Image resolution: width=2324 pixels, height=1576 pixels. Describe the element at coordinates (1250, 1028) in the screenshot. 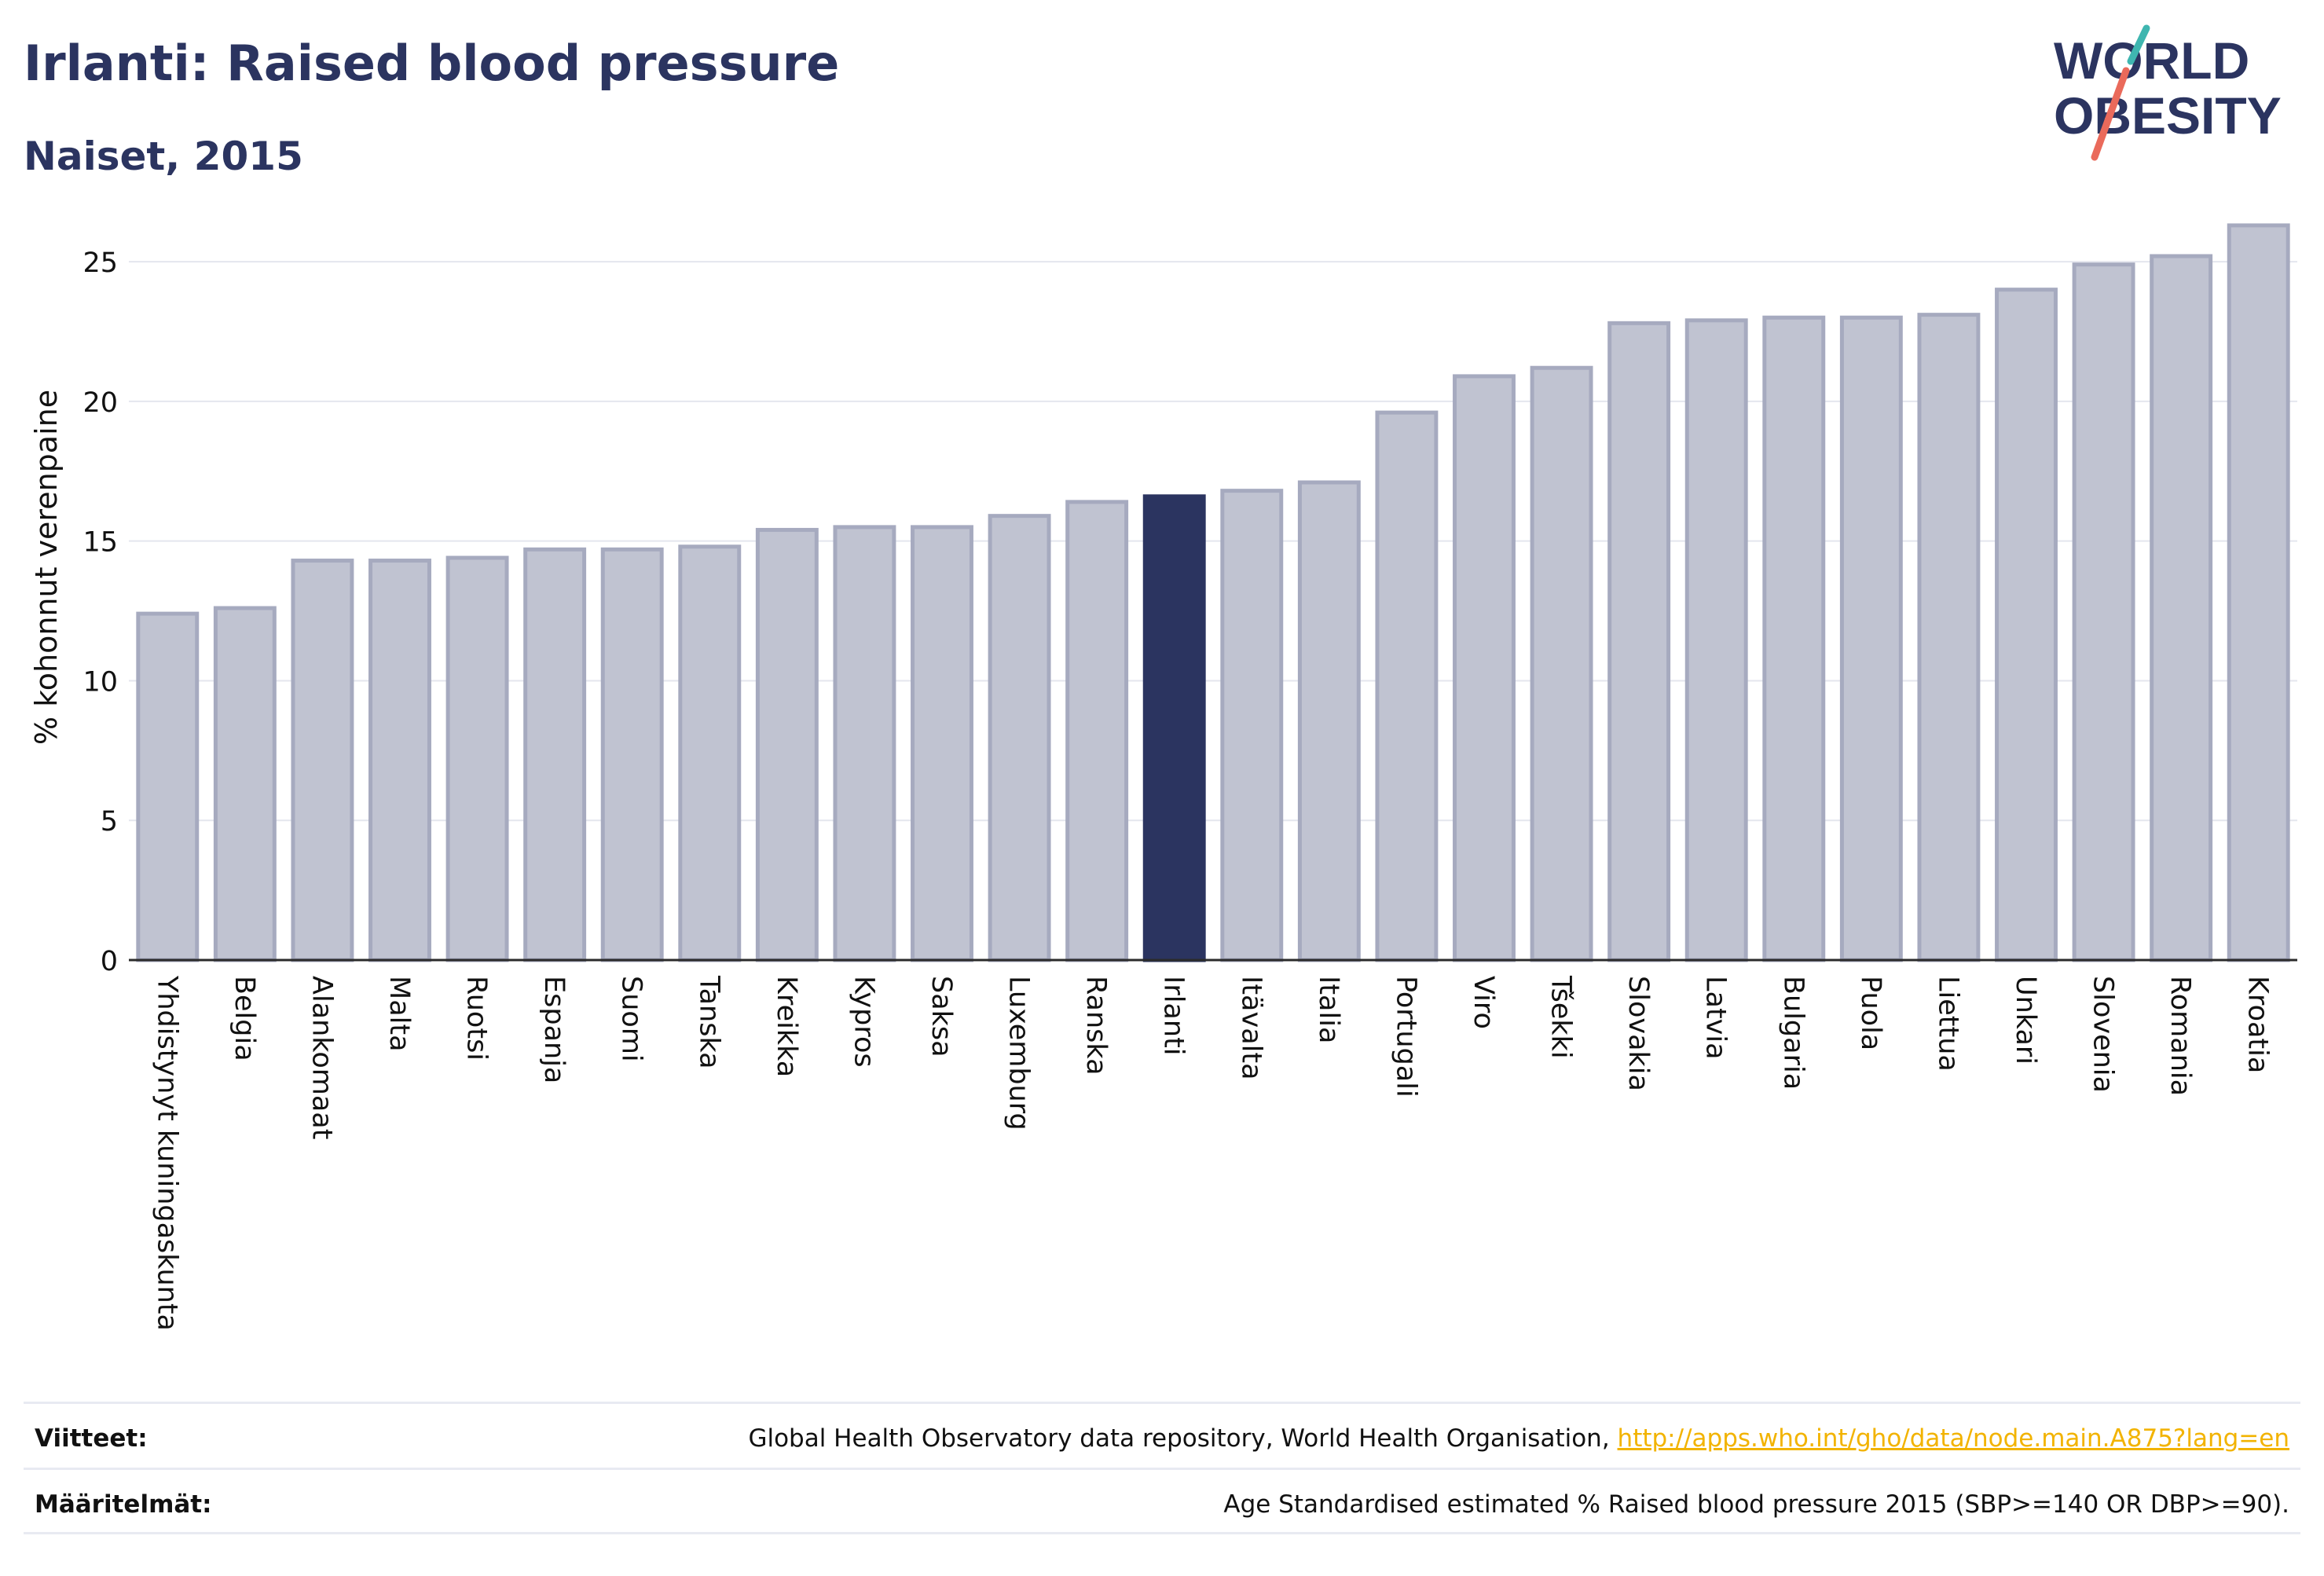

I see `x-tick-label: Itävalta` at that location.